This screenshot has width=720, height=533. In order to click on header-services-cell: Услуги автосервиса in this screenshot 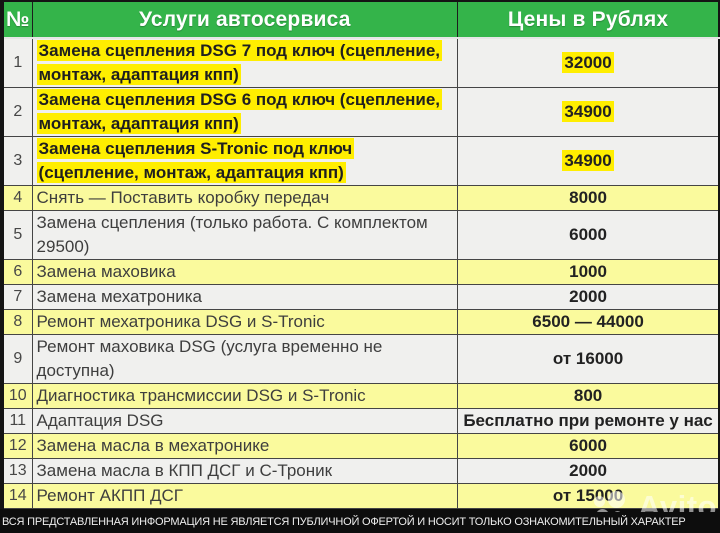, I will do `click(245, 19)`.